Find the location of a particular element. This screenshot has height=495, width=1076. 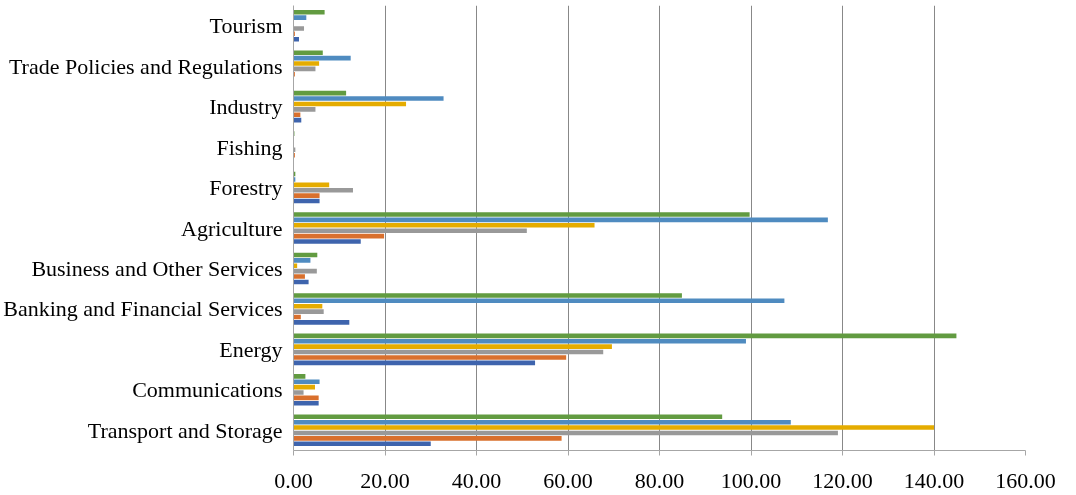

y-tick-label: Fishing is located at coordinates (249, 147).